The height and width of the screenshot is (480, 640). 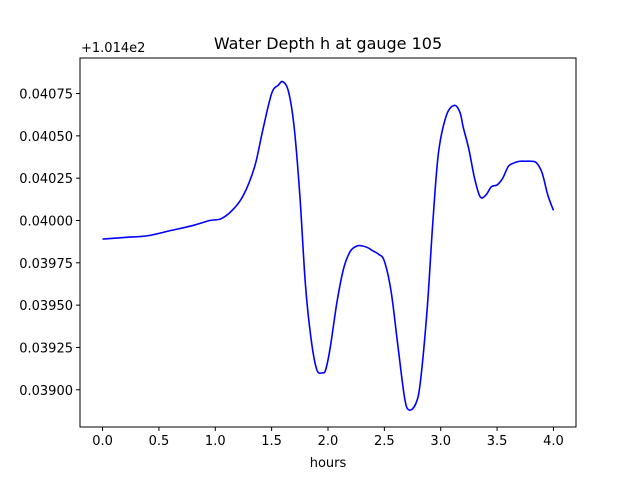 I want to click on y-tick-label: 0.04000, so click(x=46, y=221).